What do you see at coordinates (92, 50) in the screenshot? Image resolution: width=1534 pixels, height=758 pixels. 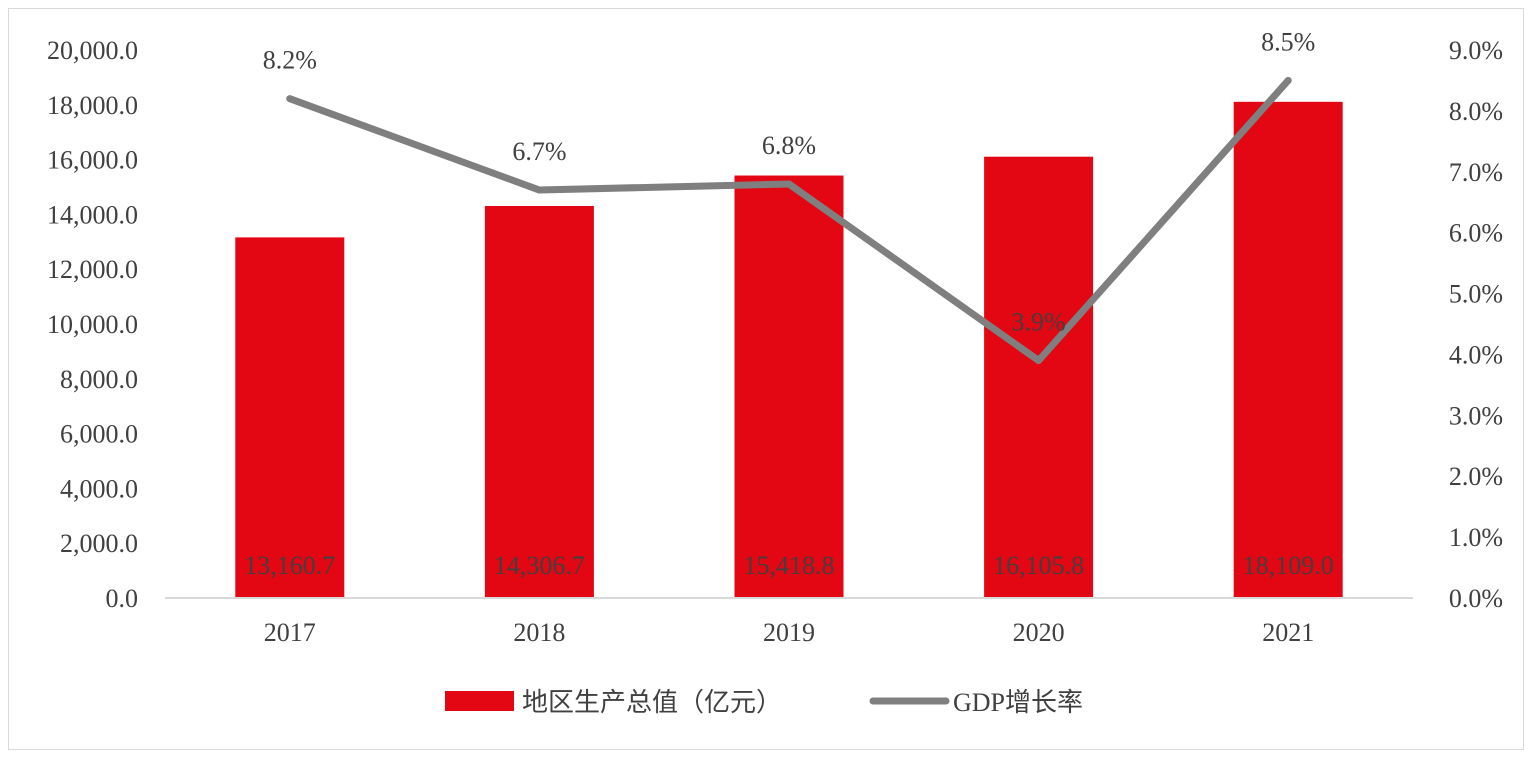 I see `left-tick-label: 20,000.0` at bounding box center [92, 50].